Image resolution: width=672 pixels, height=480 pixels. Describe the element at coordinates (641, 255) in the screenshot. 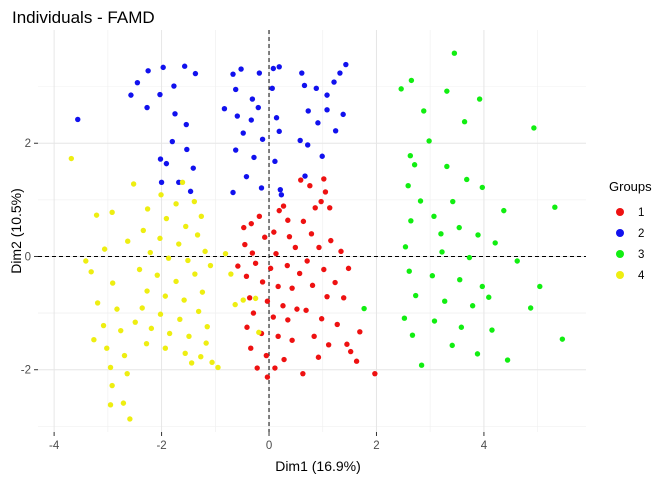

I see `legend-label-3: 3` at that location.